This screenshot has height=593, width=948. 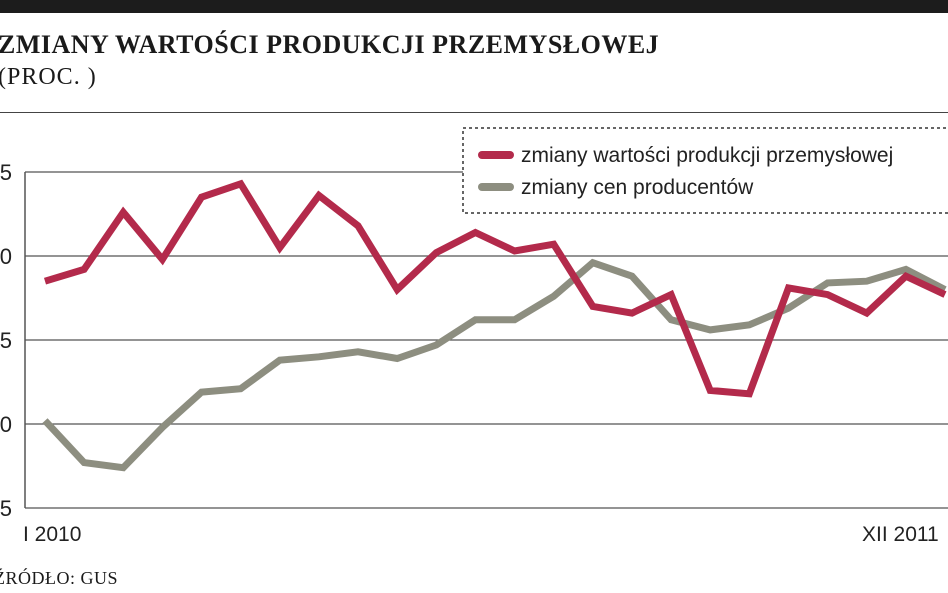 I want to click on chart-title: ZMIANY WARTOŚCI PRODUKCJI PRZEMYSŁOWEJ, so click(x=330, y=44).